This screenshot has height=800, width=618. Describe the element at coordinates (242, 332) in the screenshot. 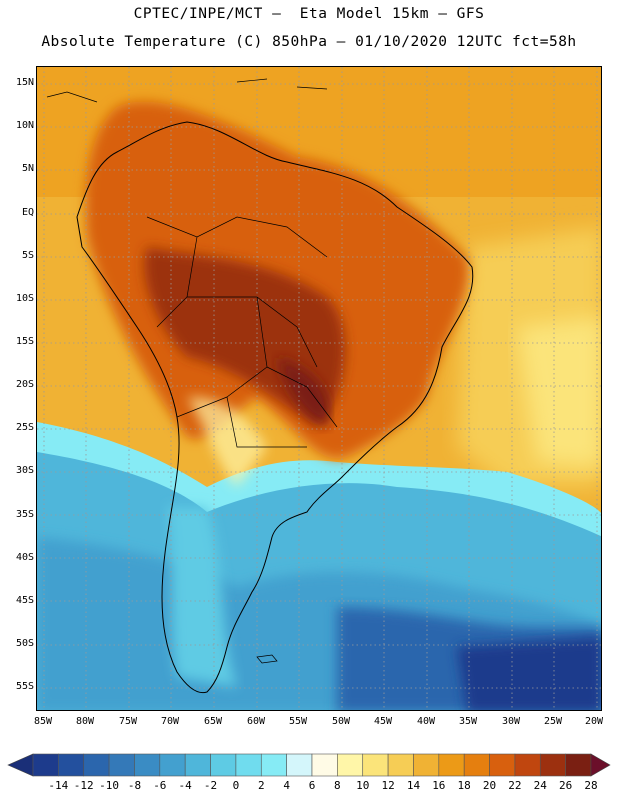

I see `country-borders` at that location.